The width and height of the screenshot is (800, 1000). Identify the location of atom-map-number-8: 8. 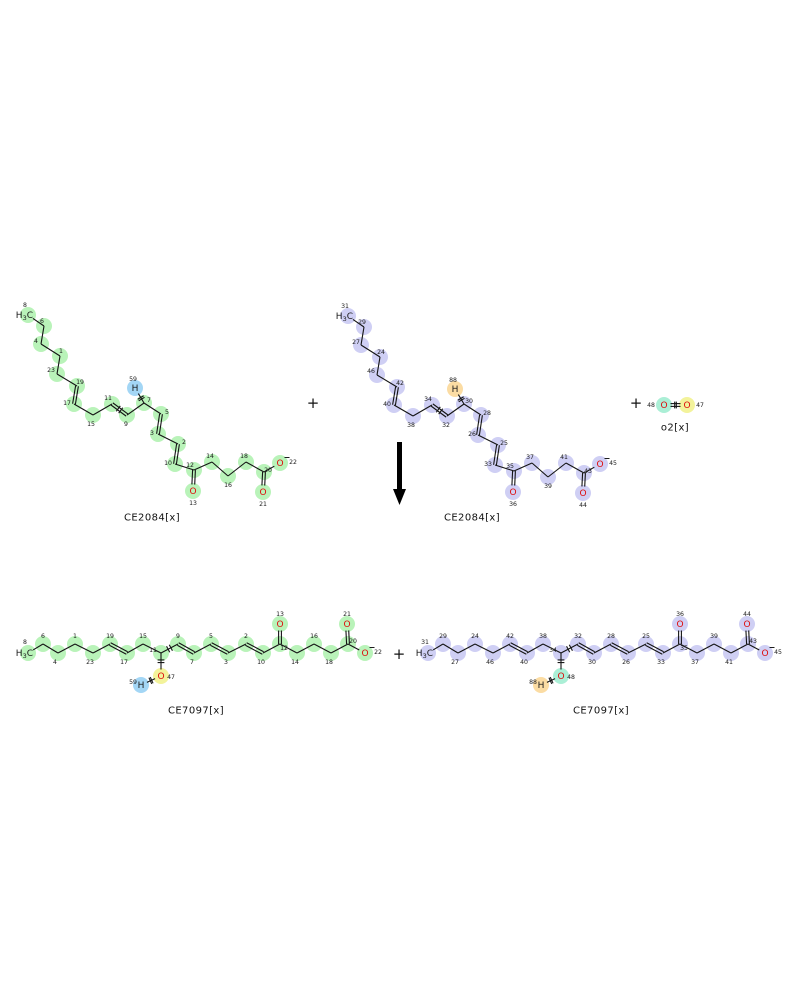
(25, 305).